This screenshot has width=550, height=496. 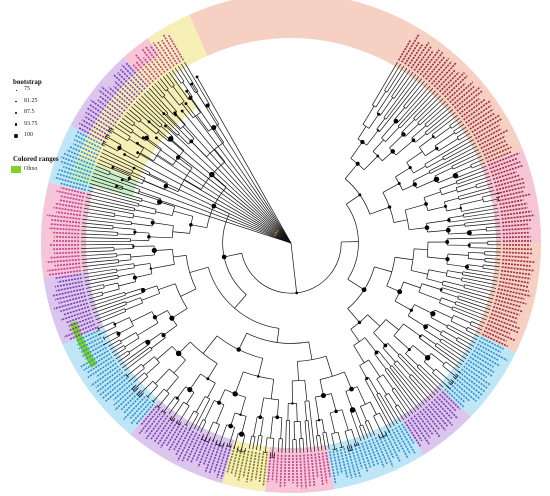 What do you see at coordinates (29, 112) in the screenshot?
I see `bootstrap-legend-label: 87.5` at bounding box center [29, 112].